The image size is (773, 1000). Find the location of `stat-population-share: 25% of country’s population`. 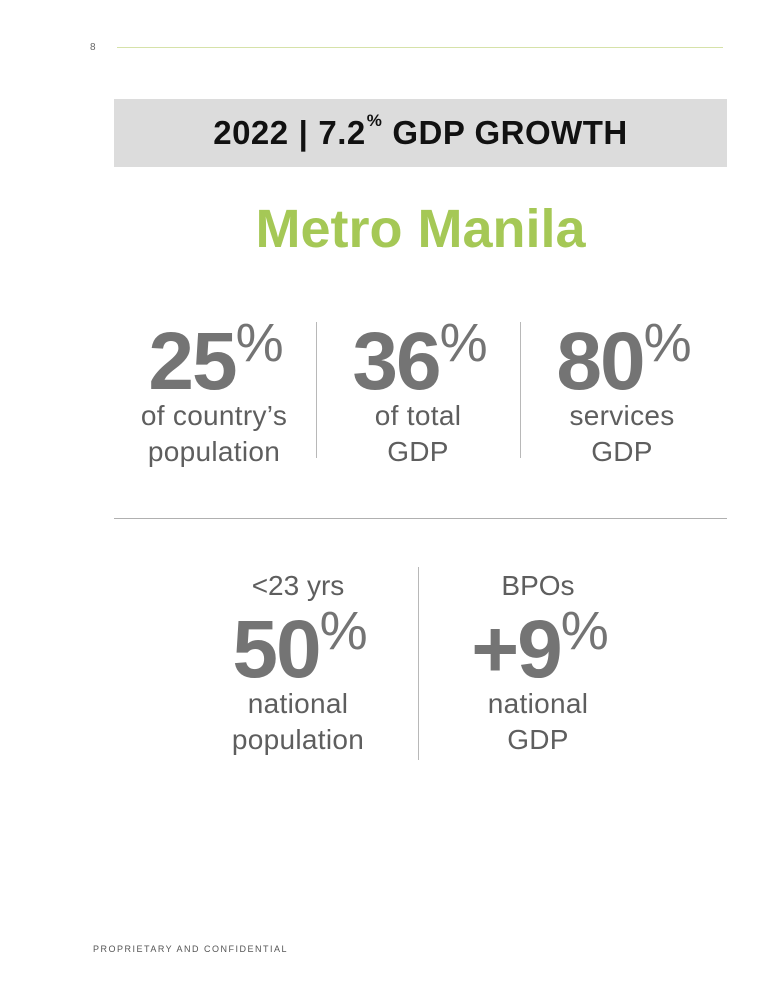

stat-population-share: 25% of country’s population is located at coordinates (214, 391).